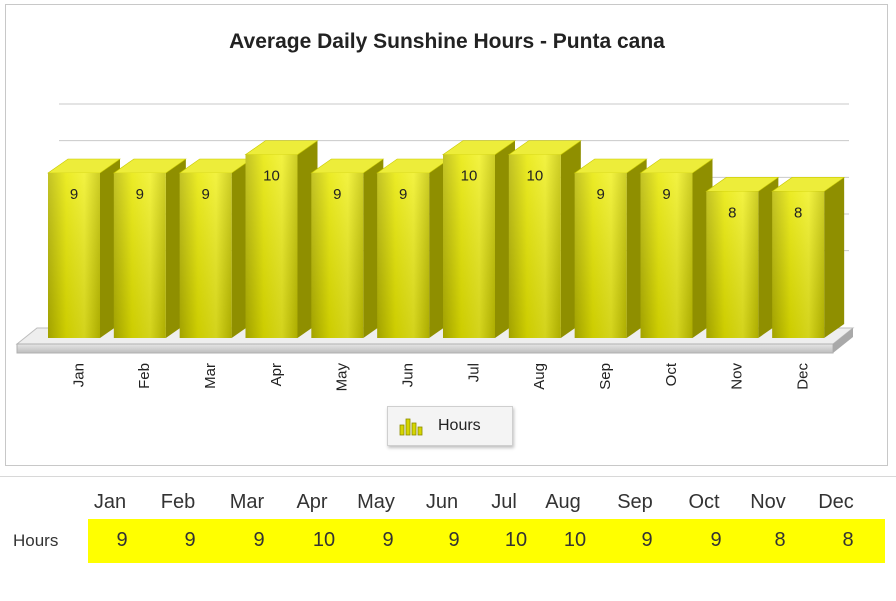 This screenshot has height=601, width=896. I want to click on chart-floor-front, so click(425, 348).